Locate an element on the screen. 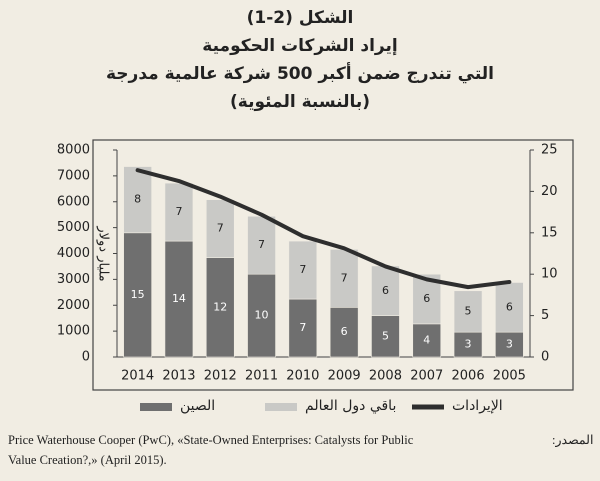  y-axis-label: مليار دولار is located at coordinates (103, 253).